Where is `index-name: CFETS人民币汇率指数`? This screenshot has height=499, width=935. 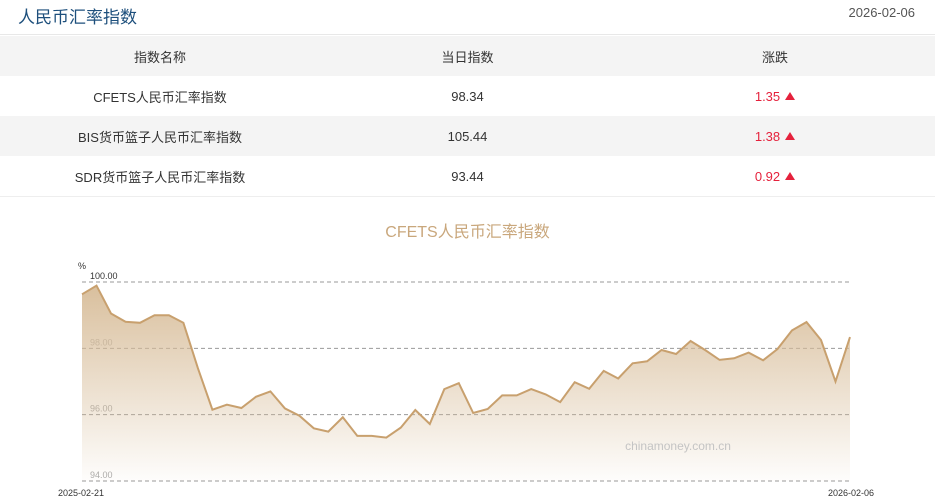 index-name: CFETS人民币汇率指数 is located at coordinates (160, 97).